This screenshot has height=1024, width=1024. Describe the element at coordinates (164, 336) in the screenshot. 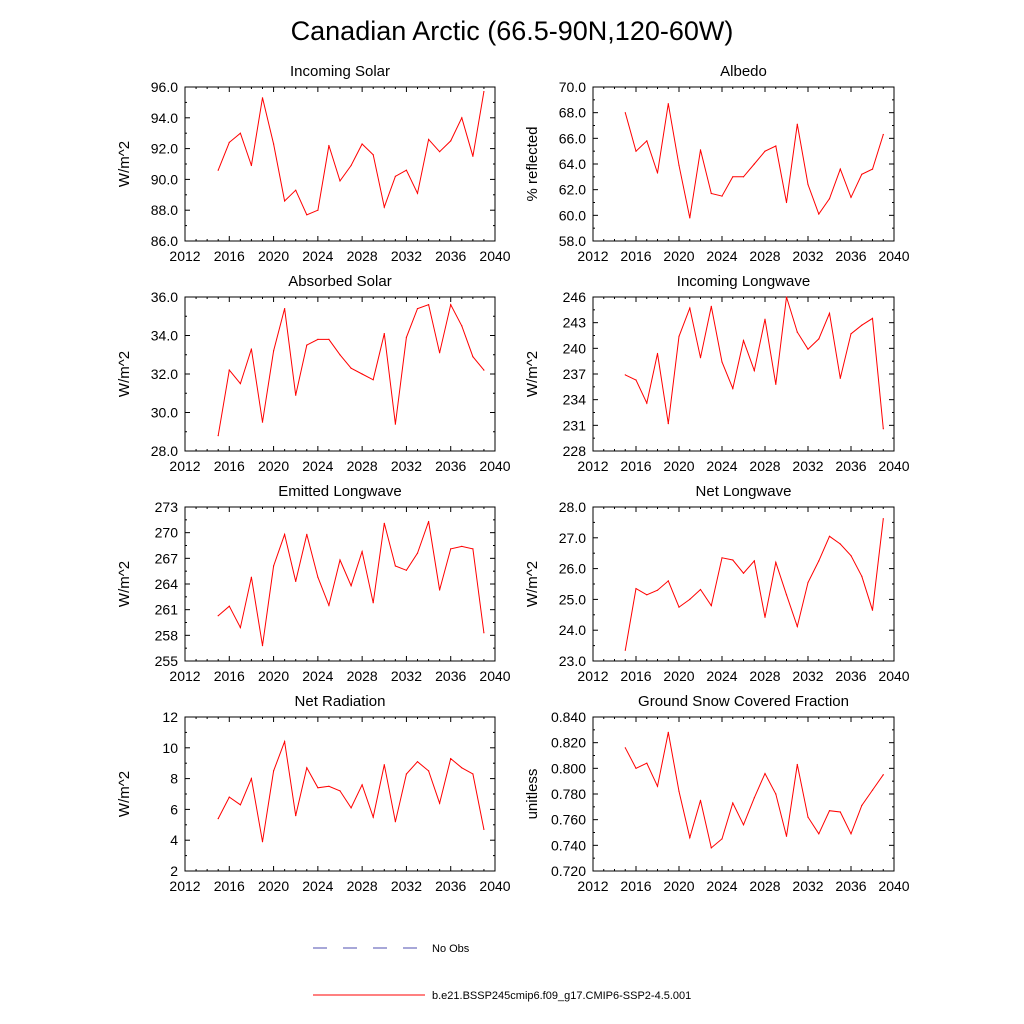

I see `y-tick-label: 34.0` at that location.